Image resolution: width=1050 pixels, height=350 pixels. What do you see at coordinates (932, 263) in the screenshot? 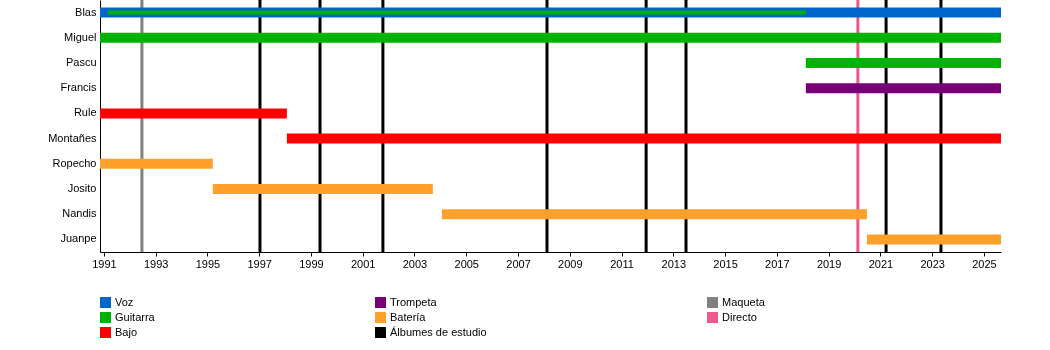
I see `x-tick-label: 2023` at bounding box center [932, 263].